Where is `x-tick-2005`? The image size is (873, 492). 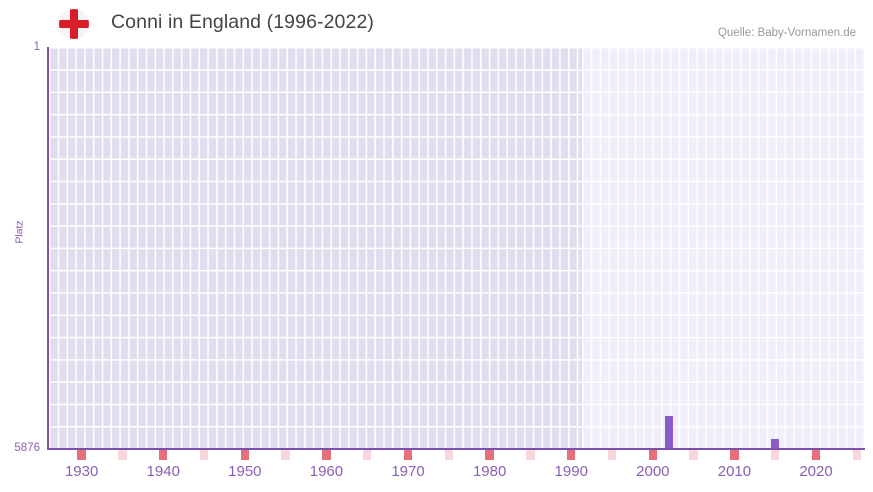
x-tick-2005 is located at coordinates (693, 455).